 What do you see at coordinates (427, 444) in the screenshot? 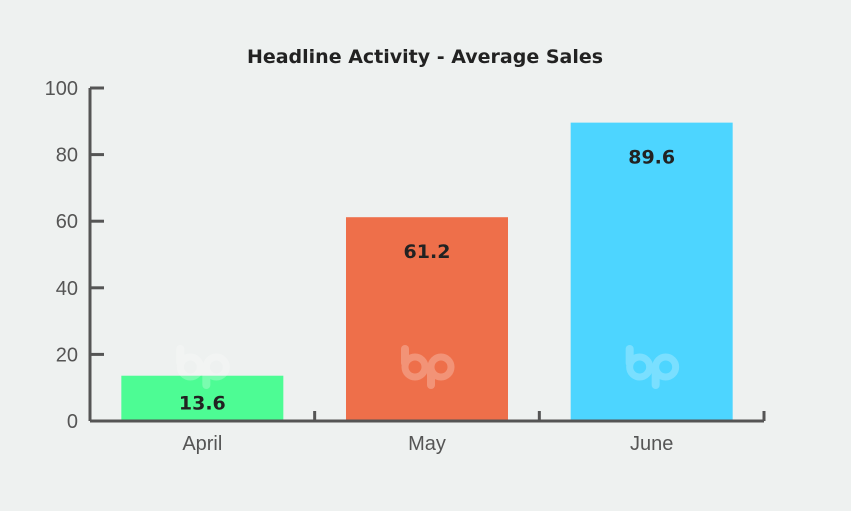
I see `x-tick-label: May` at bounding box center [427, 444].